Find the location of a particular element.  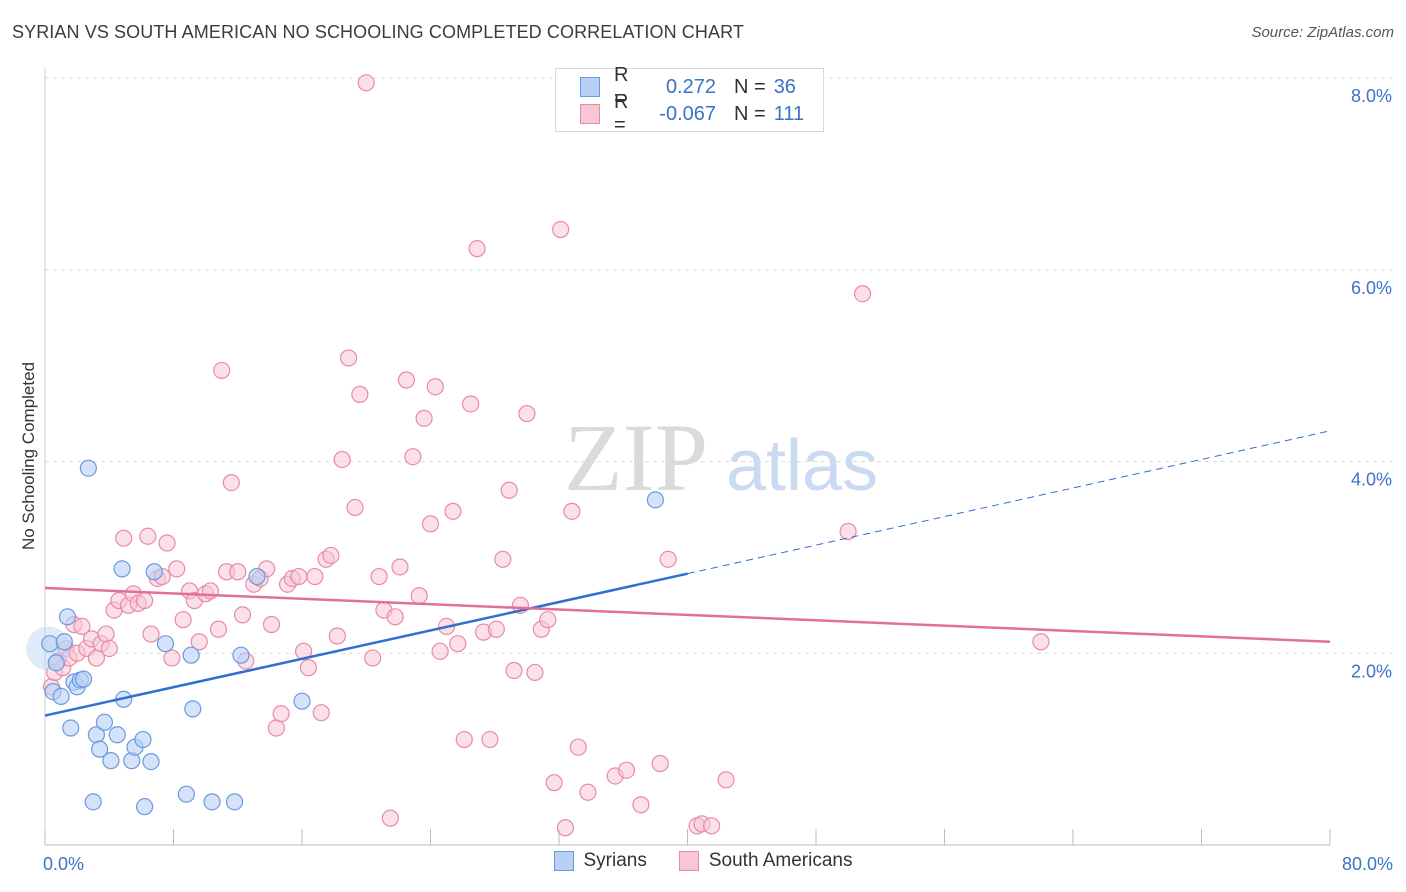

legend-row-south-americans: R = -0.067 N = 111 is located at coordinates (701, 113).